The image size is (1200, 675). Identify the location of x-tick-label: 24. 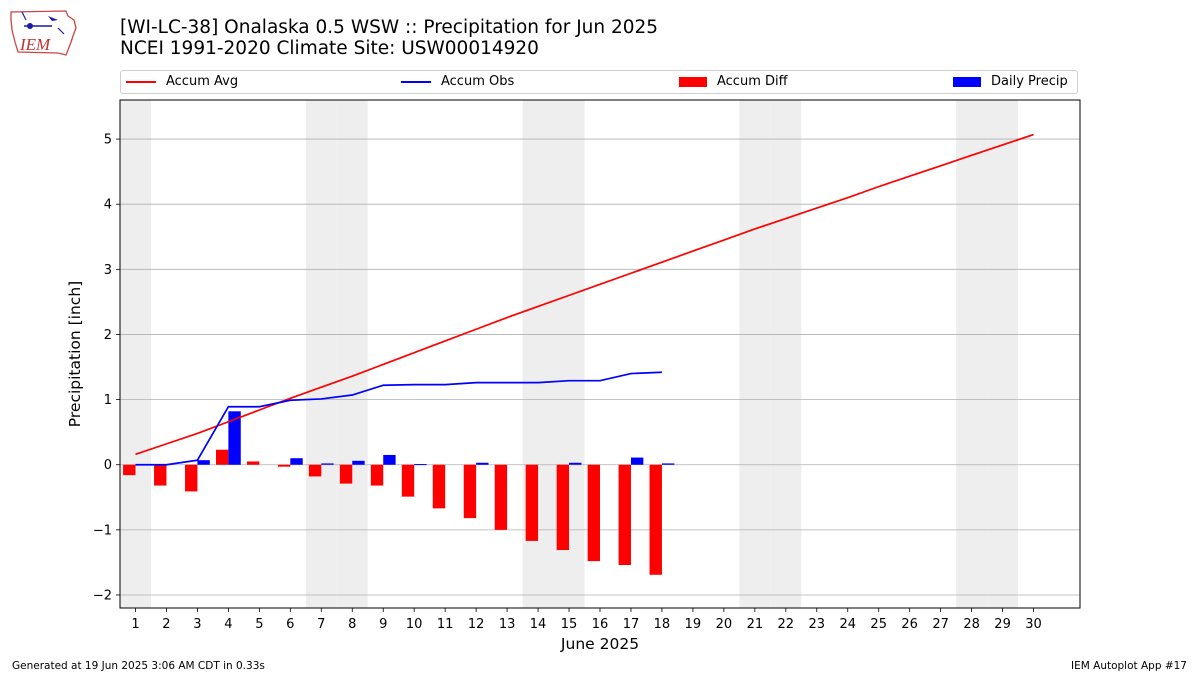
(847, 624).